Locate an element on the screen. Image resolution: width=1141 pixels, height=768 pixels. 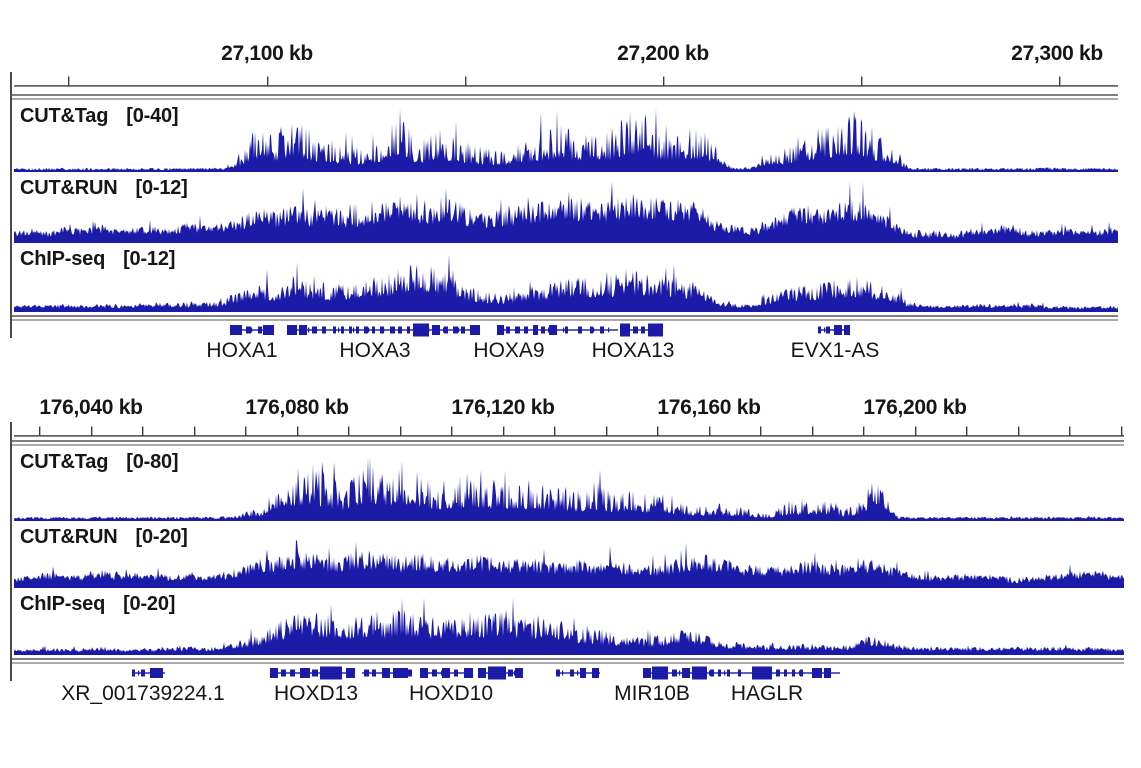
gene-label: HOXD13 is located at coordinates (316, 693).